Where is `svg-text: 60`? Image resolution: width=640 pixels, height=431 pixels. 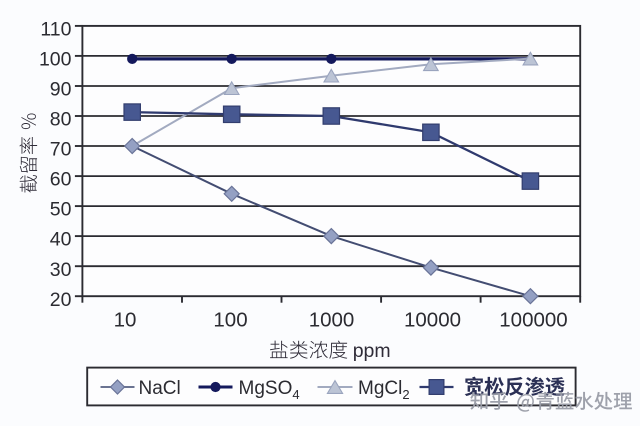
svg-text: 60 is located at coordinates (61, 180).